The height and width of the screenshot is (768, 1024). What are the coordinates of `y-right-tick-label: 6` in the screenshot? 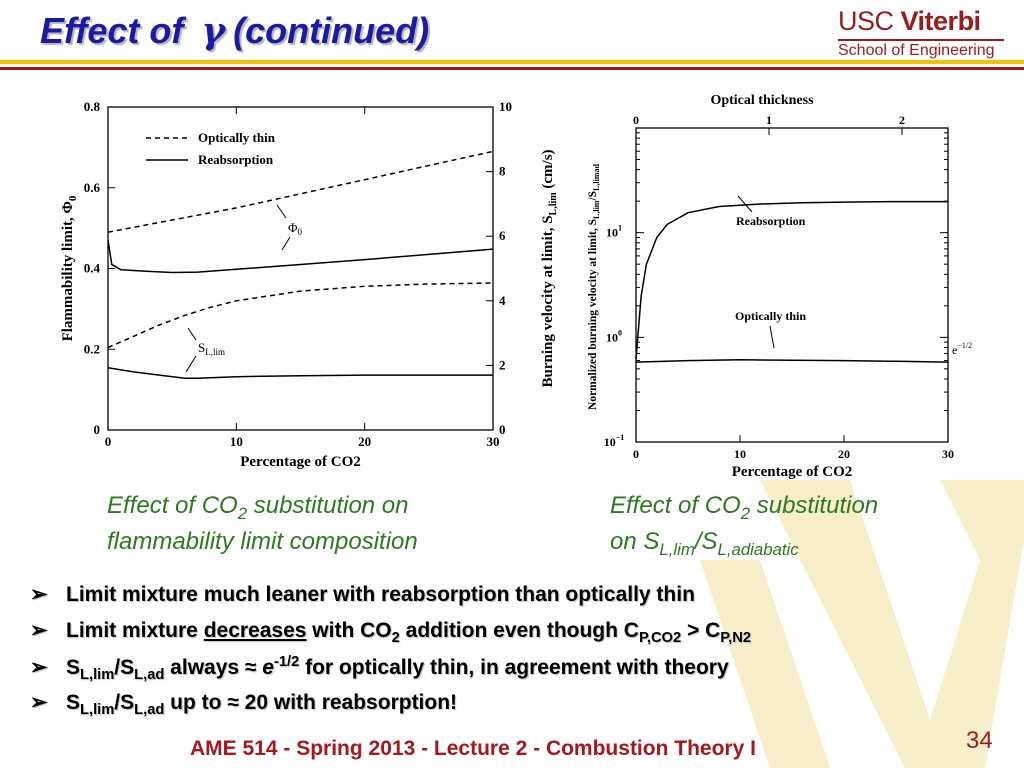 It's located at (502, 235).